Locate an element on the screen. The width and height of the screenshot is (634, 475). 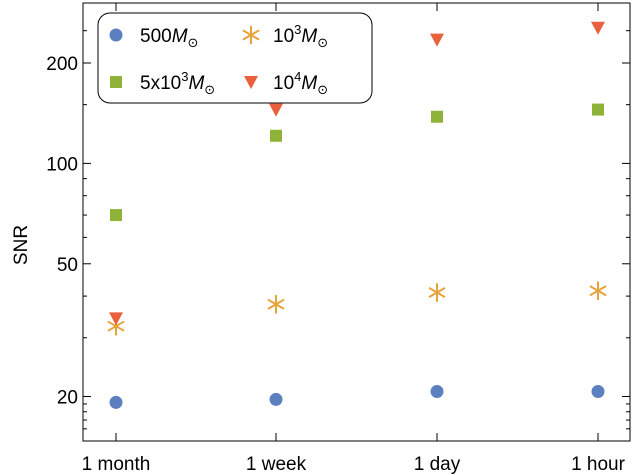
y-axis-label: SNR is located at coordinates (21, 245).